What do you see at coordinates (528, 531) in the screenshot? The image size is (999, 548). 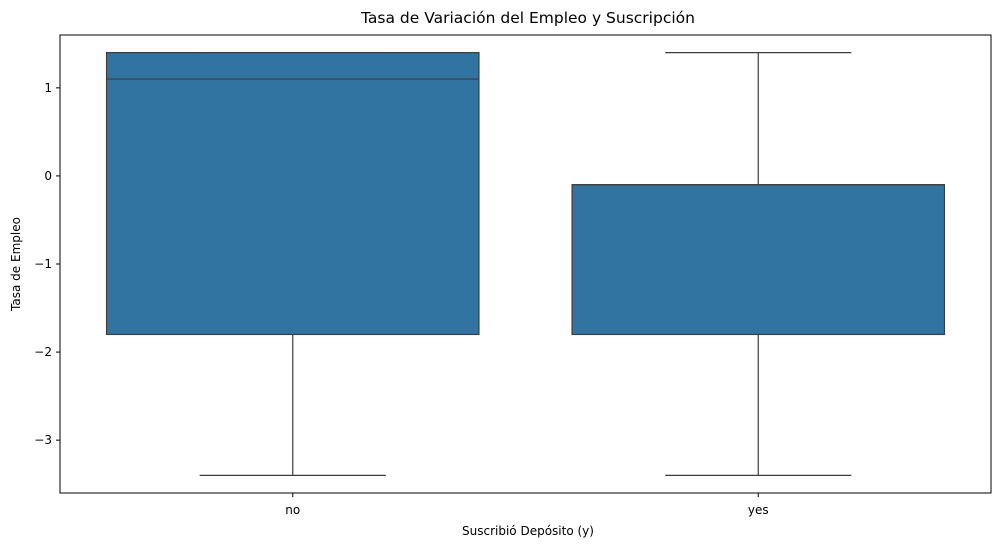 I see `x-axis-label: Suscribió Depósito (y)` at bounding box center [528, 531].